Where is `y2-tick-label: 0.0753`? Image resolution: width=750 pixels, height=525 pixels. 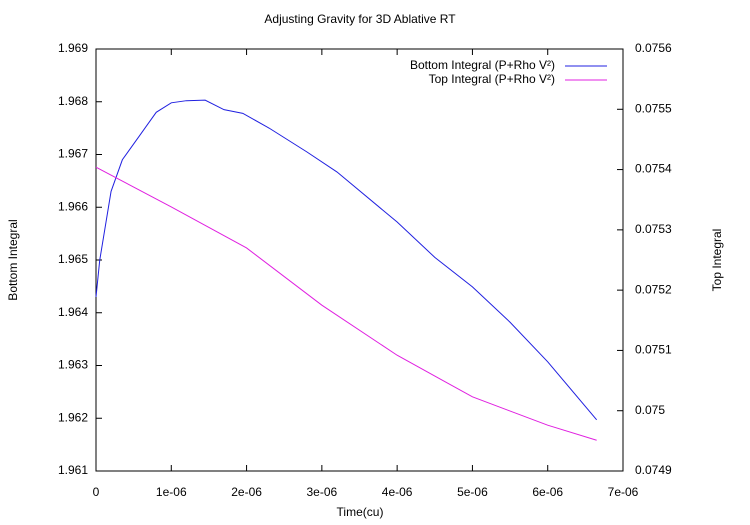
y2-tick-label: 0.0753 is located at coordinates (653, 229).